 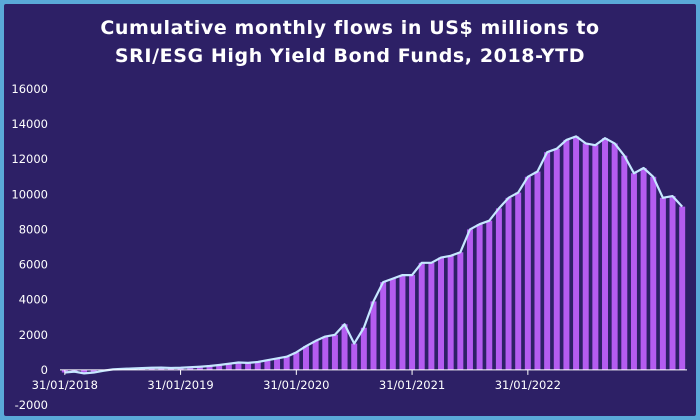 I want to click on x-tick-label: 31/01/2018, so click(x=65, y=385).